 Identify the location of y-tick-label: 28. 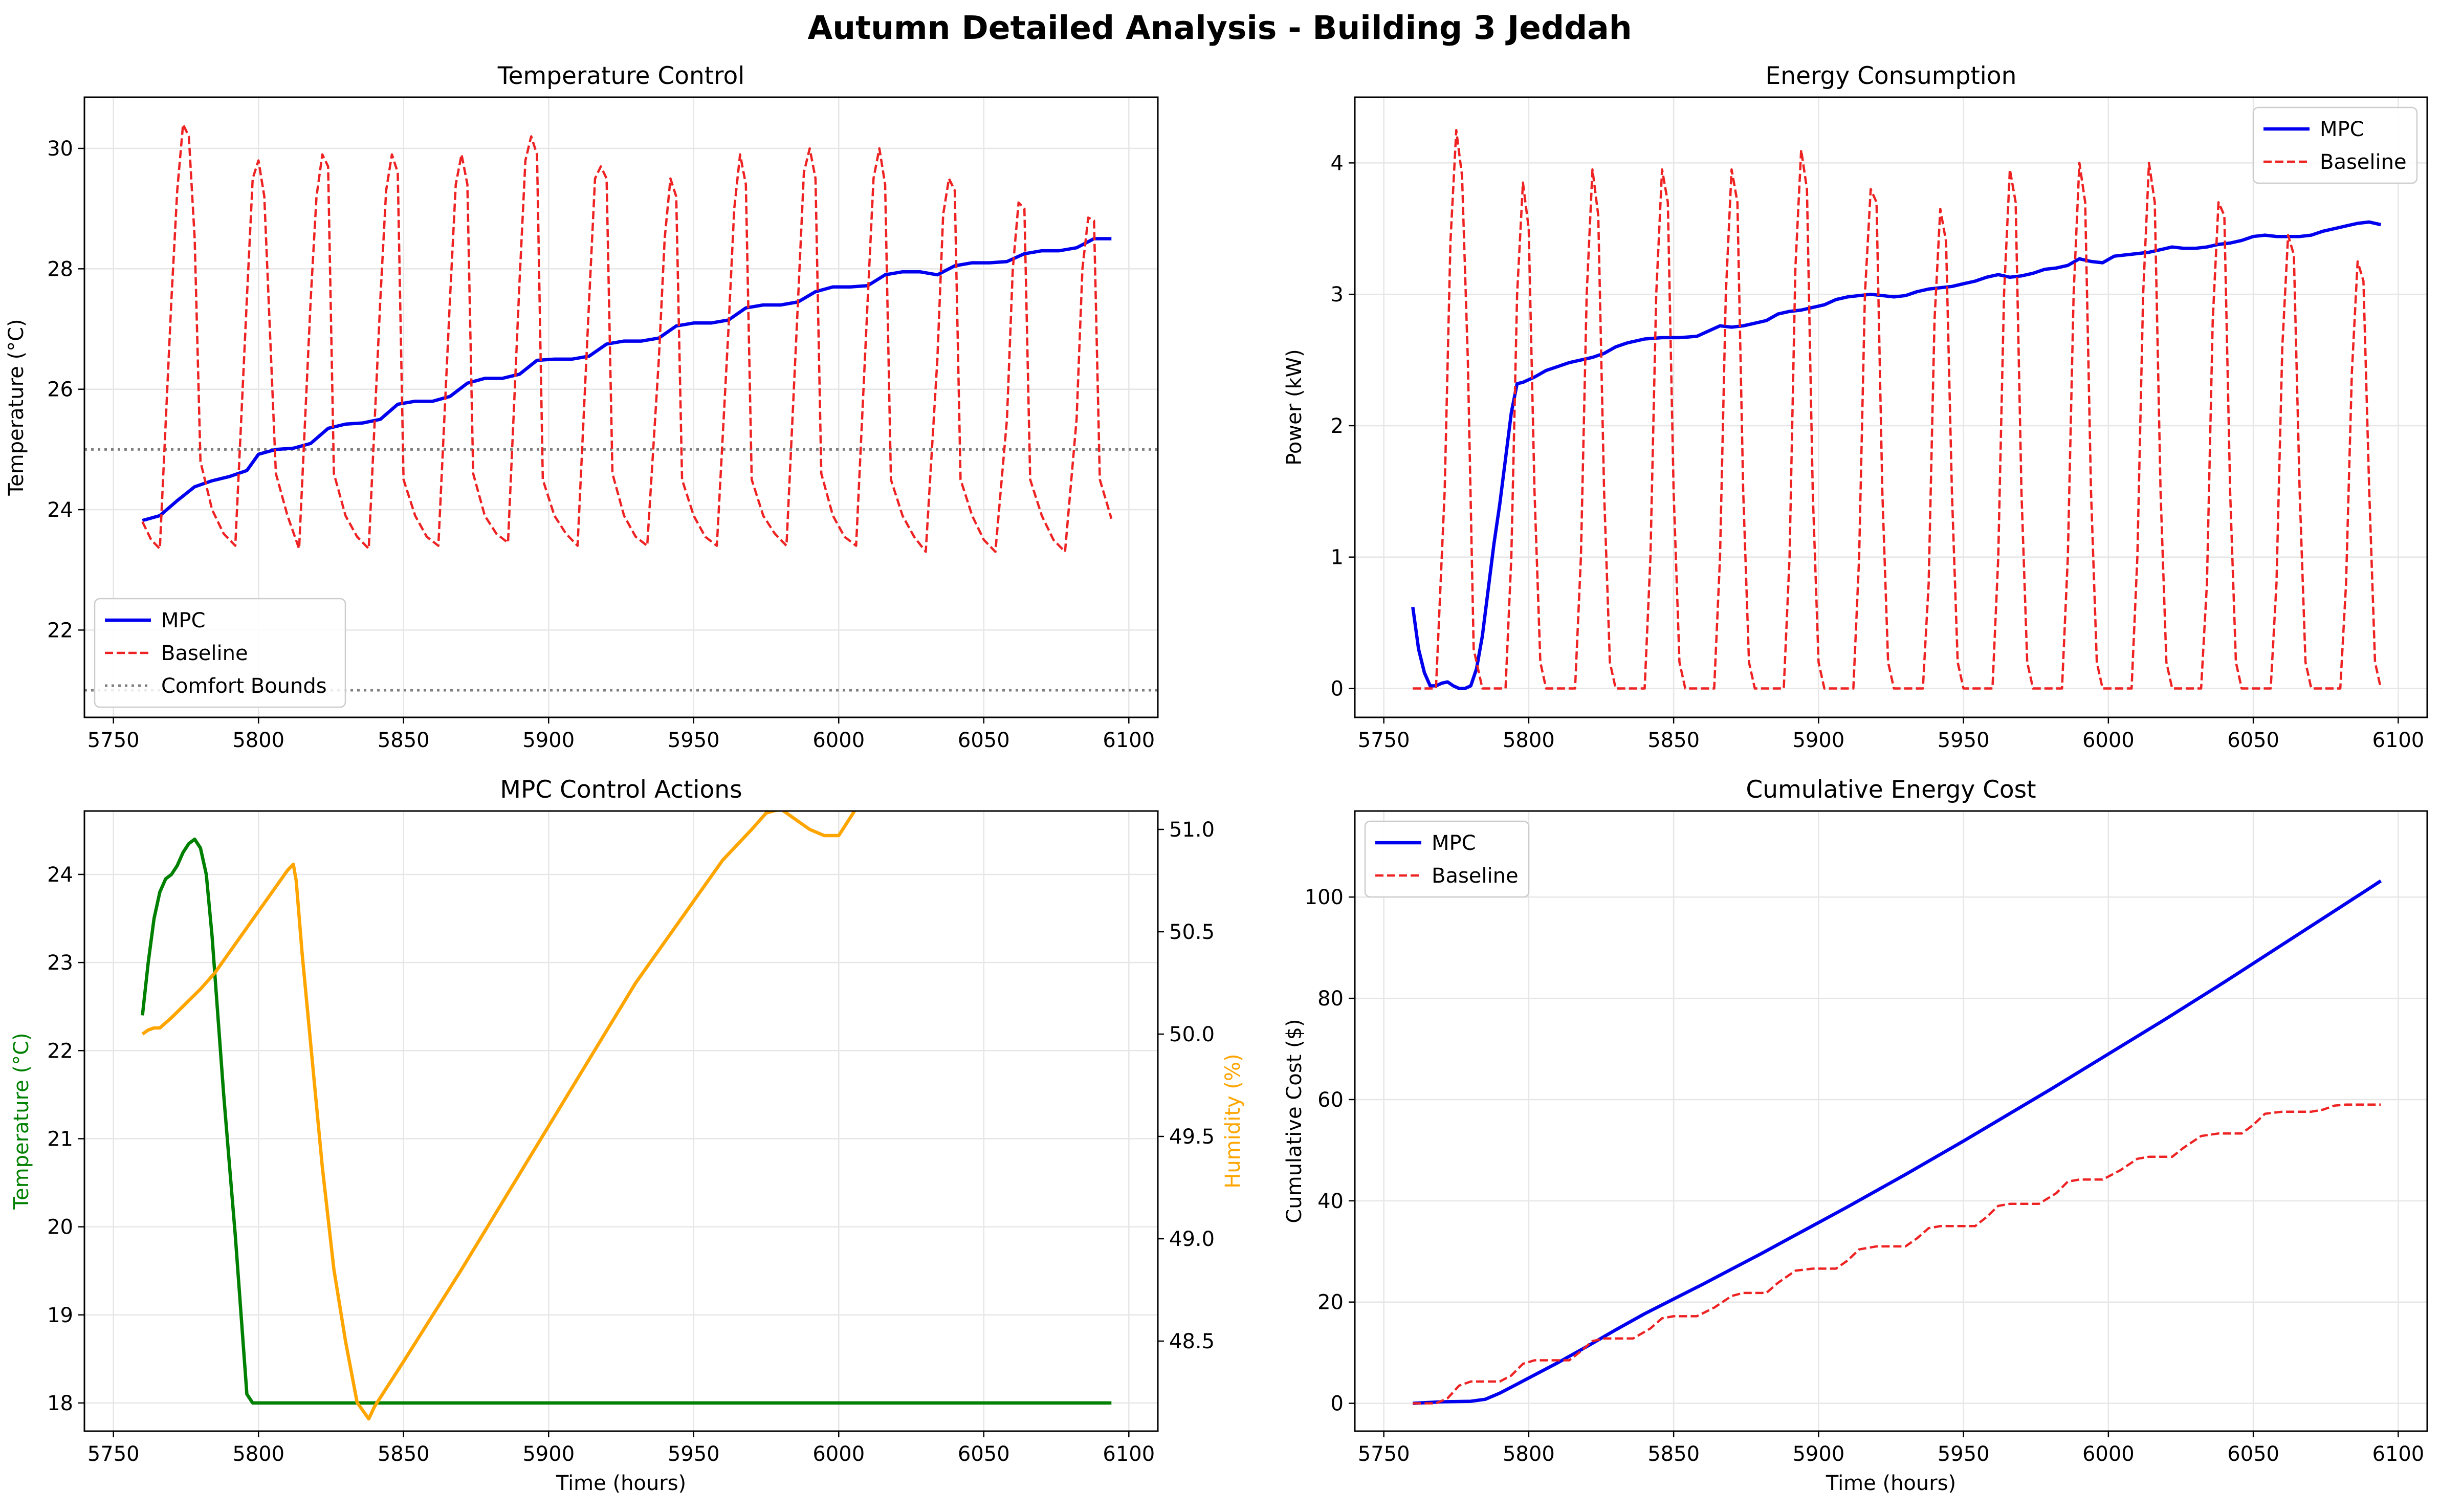
(60, 269).